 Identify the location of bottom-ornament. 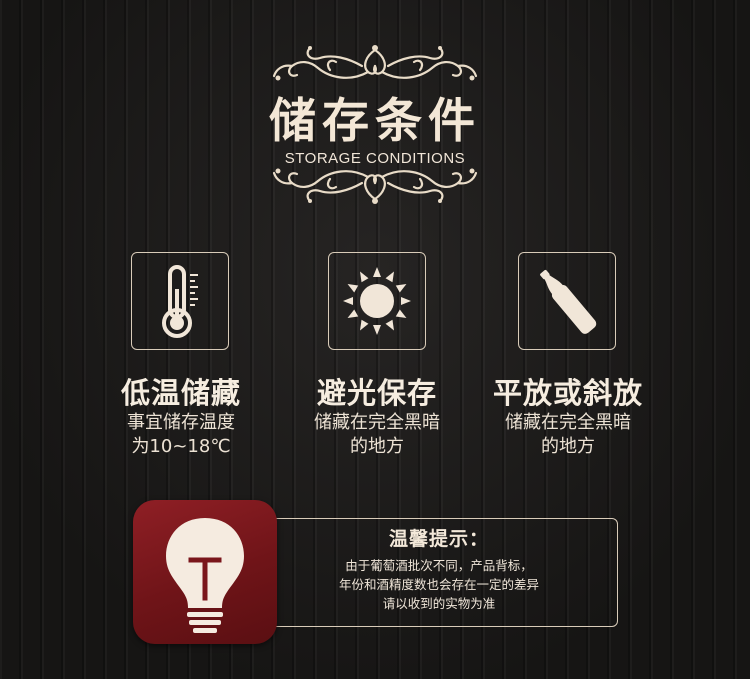
(375, 186).